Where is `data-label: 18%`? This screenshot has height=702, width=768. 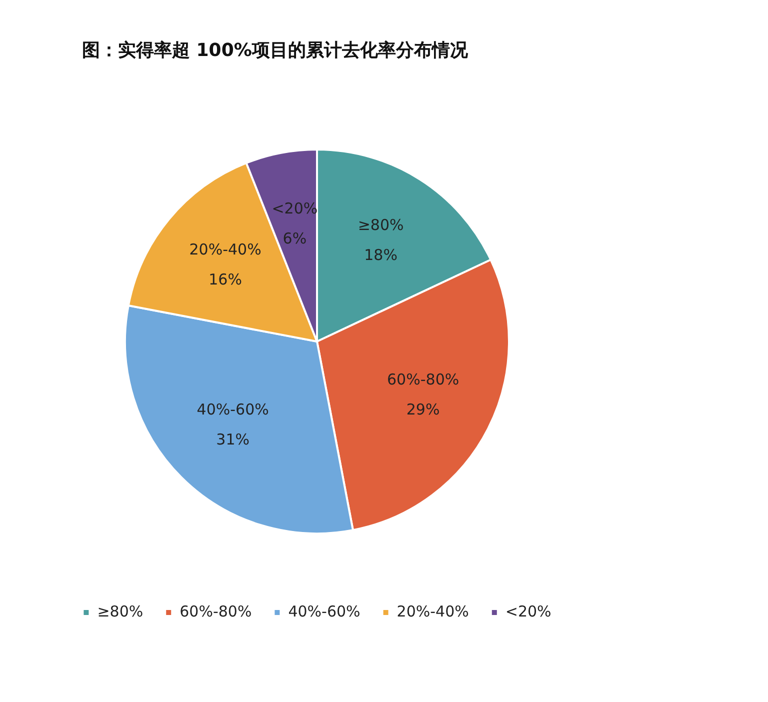 data-label: 18% is located at coordinates (381, 255).